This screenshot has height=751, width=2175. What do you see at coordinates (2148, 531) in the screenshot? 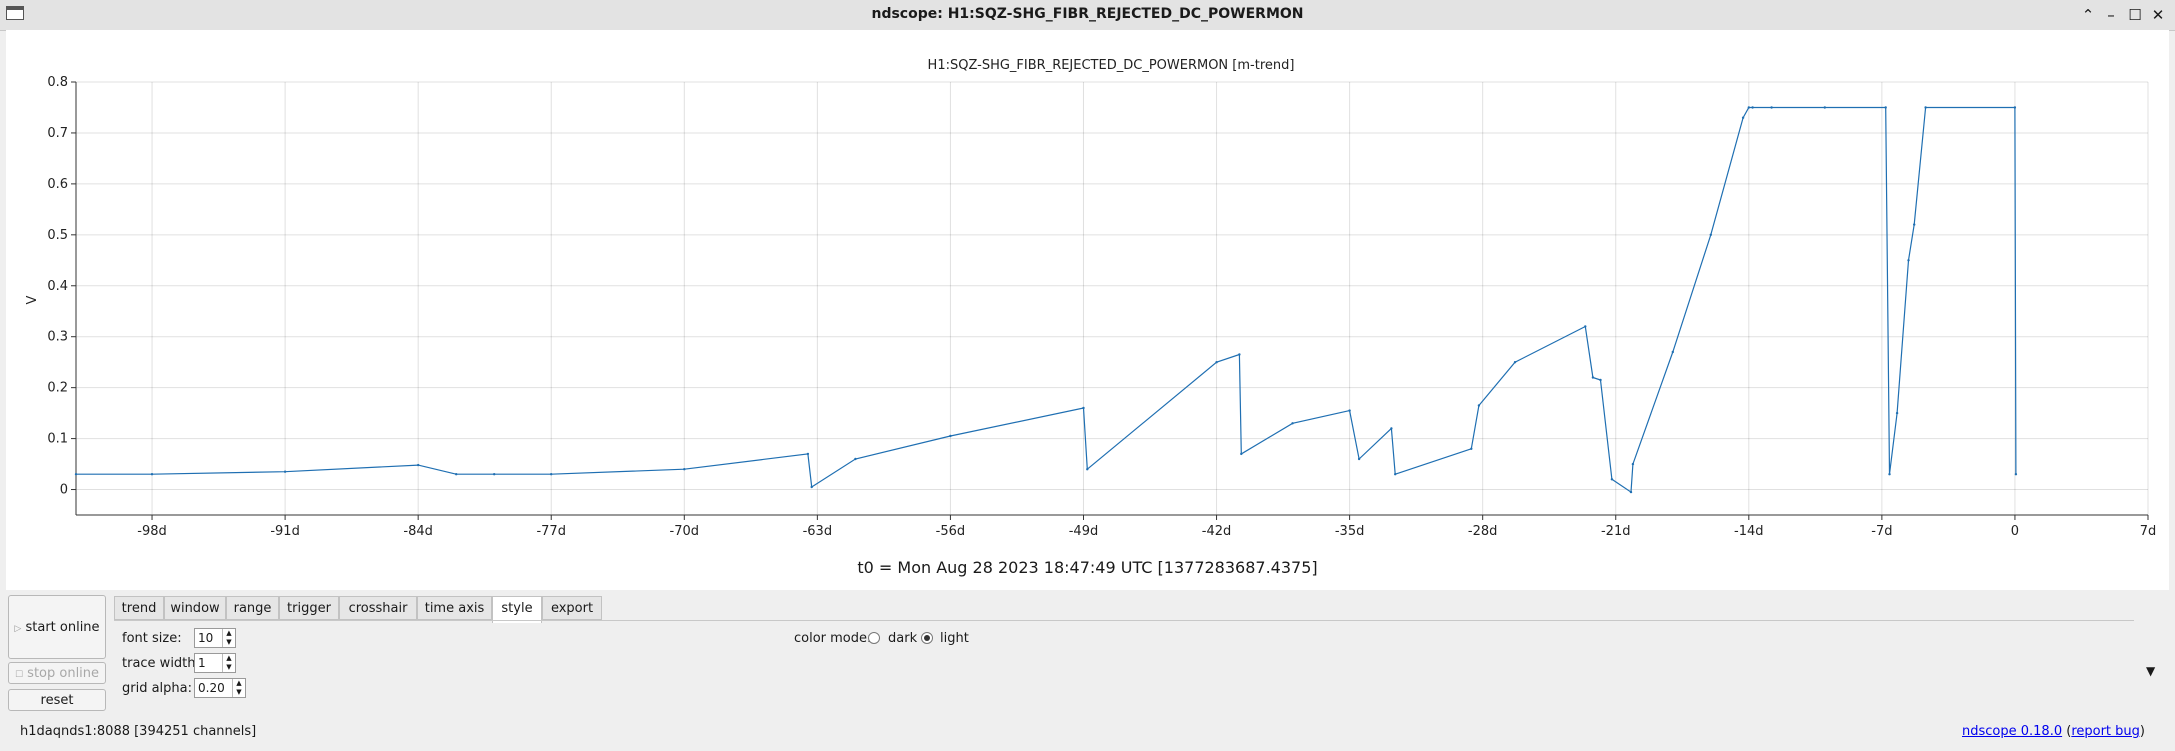
I see `x-tick-label: 7d` at bounding box center [2148, 531].